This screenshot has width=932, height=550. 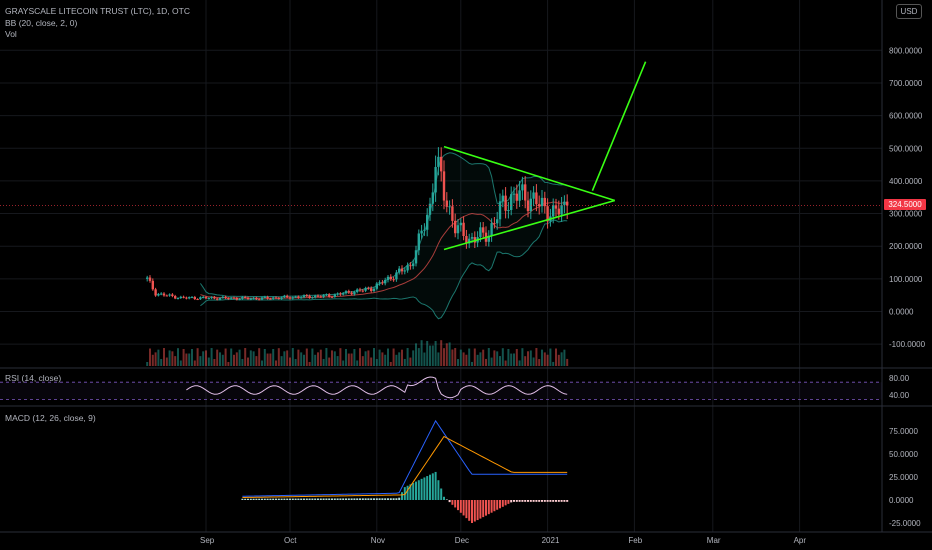 I want to click on rsi-tick-label: 40.00, so click(x=899, y=395).